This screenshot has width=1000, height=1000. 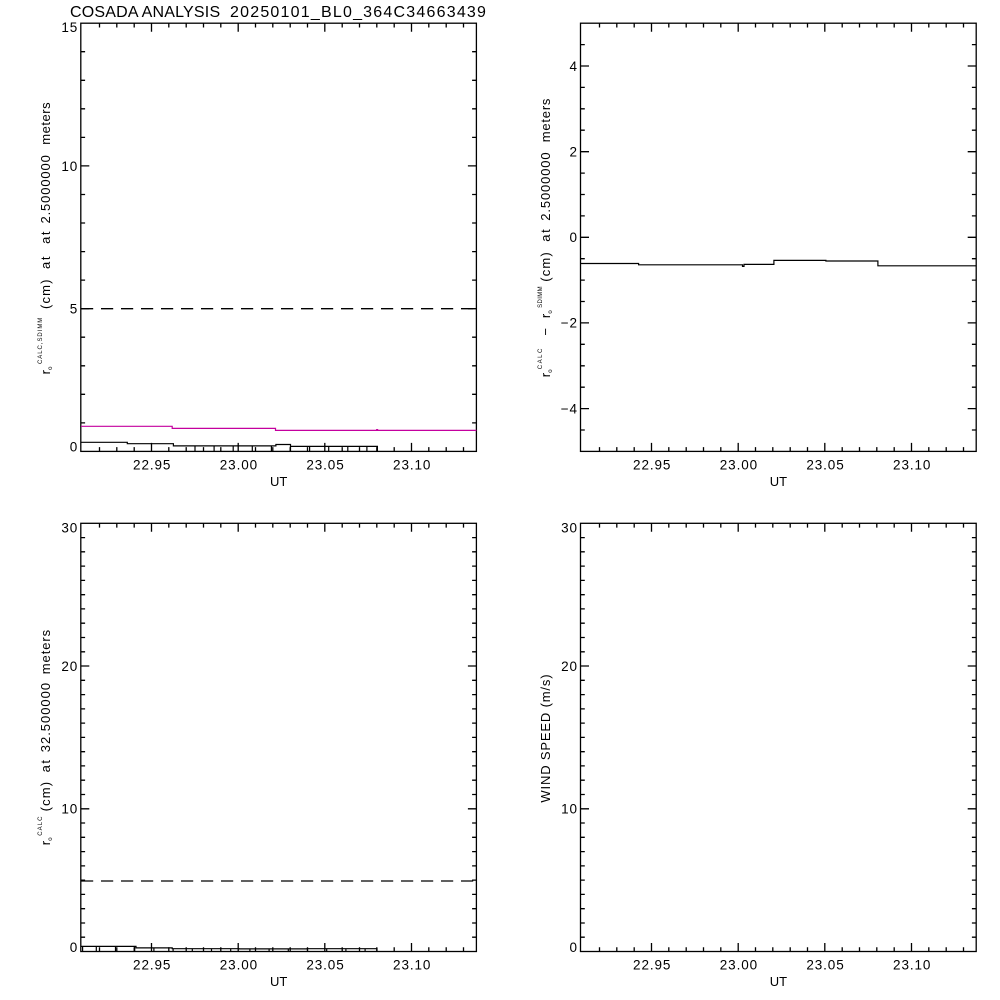 What do you see at coordinates (573, 66) in the screenshot?
I see `svg-text: 4` at bounding box center [573, 66].